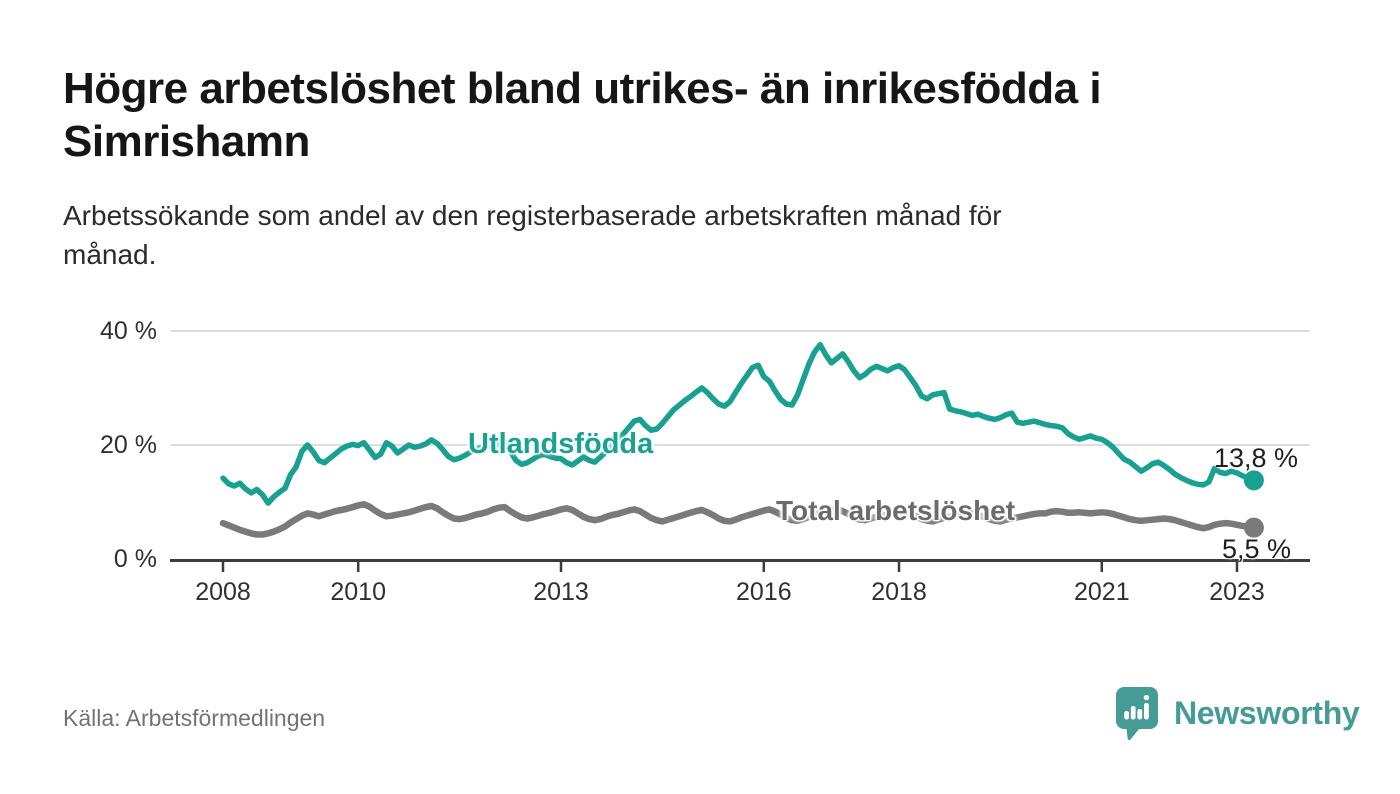 This screenshot has height=794, width=1400. I want to click on line-total-arbetsloshet, so click(738, 519).